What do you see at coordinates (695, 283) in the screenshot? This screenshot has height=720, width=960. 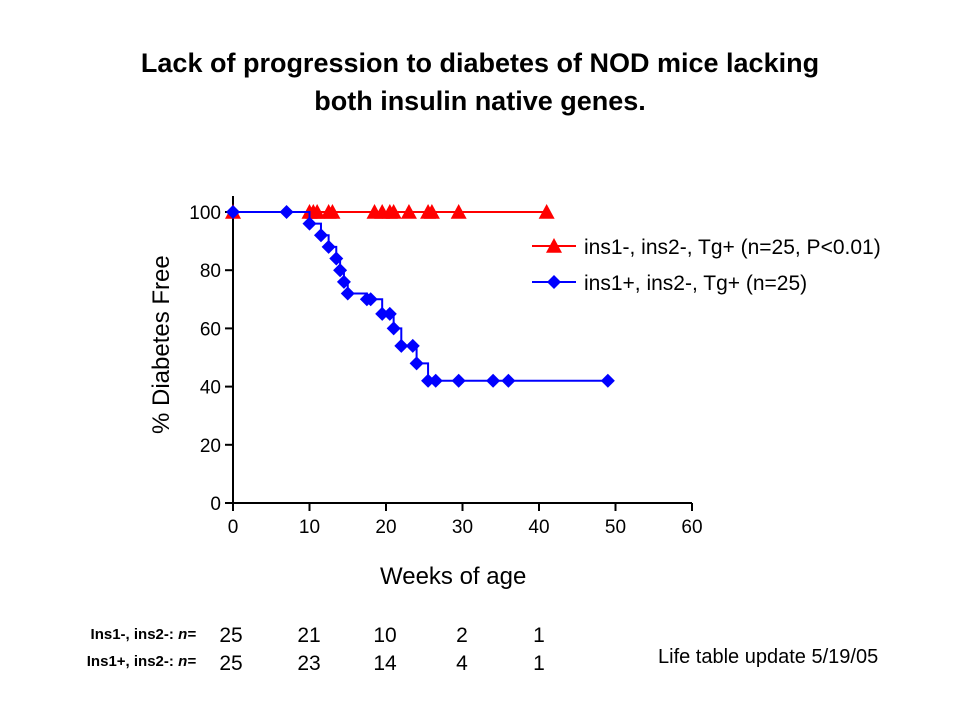 I see `legend-label: ins1+, ins2-, Tg+ (n=25)` at bounding box center [695, 283].